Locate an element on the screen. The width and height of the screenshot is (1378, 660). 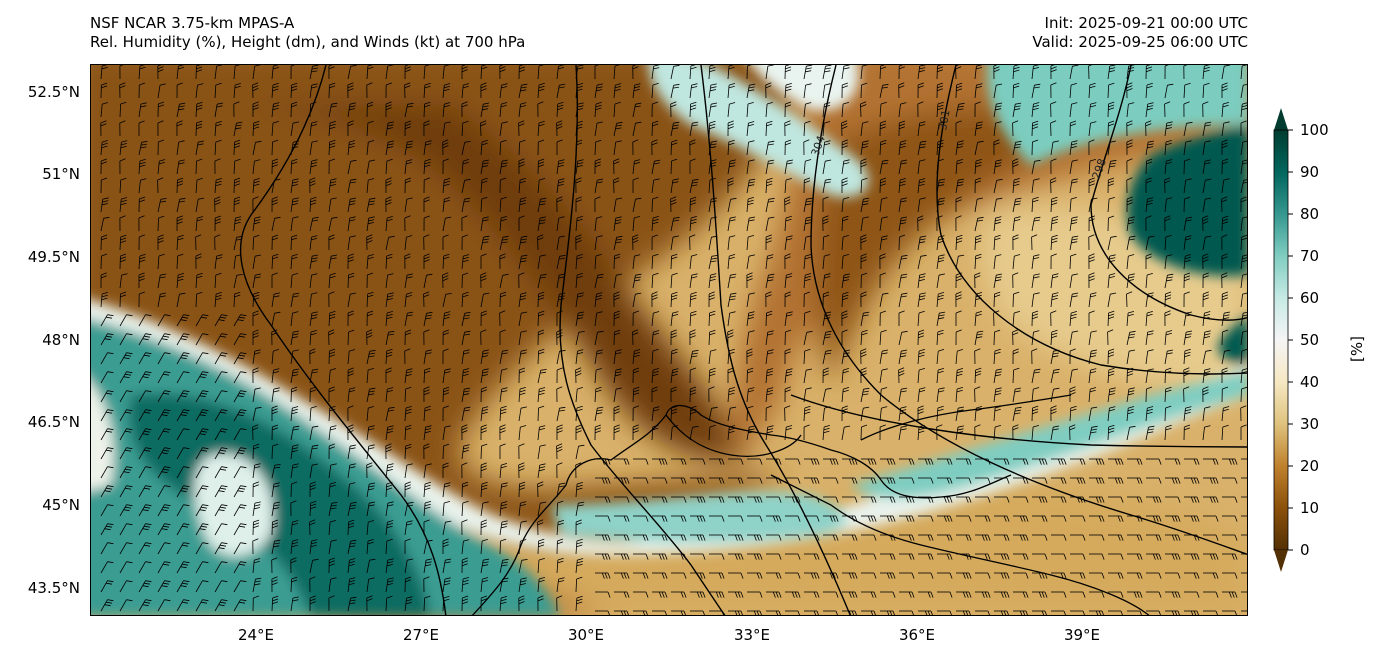
contour-label-301: 301 is located at coordinates (944, 120).